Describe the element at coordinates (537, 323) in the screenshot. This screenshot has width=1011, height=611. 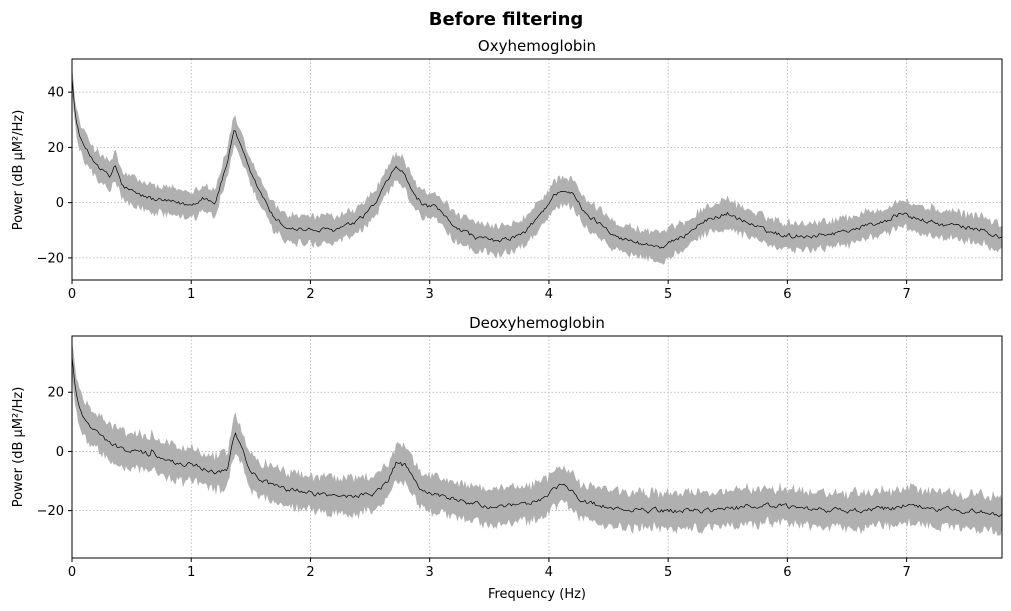
I see `panel-title-deoxy: Deoxyhemoglobin` at that location.